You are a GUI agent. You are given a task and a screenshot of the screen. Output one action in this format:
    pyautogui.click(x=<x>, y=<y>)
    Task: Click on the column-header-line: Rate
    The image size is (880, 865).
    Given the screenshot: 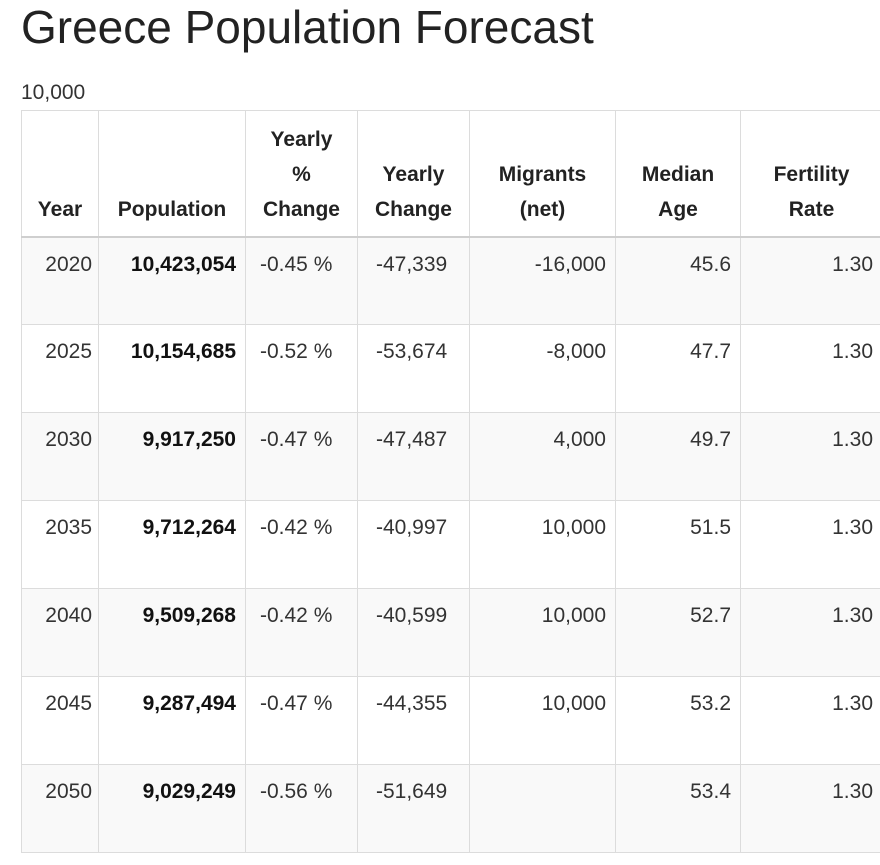 What is the action you would take?
    pyautogui.click(x=811, y=209)
    